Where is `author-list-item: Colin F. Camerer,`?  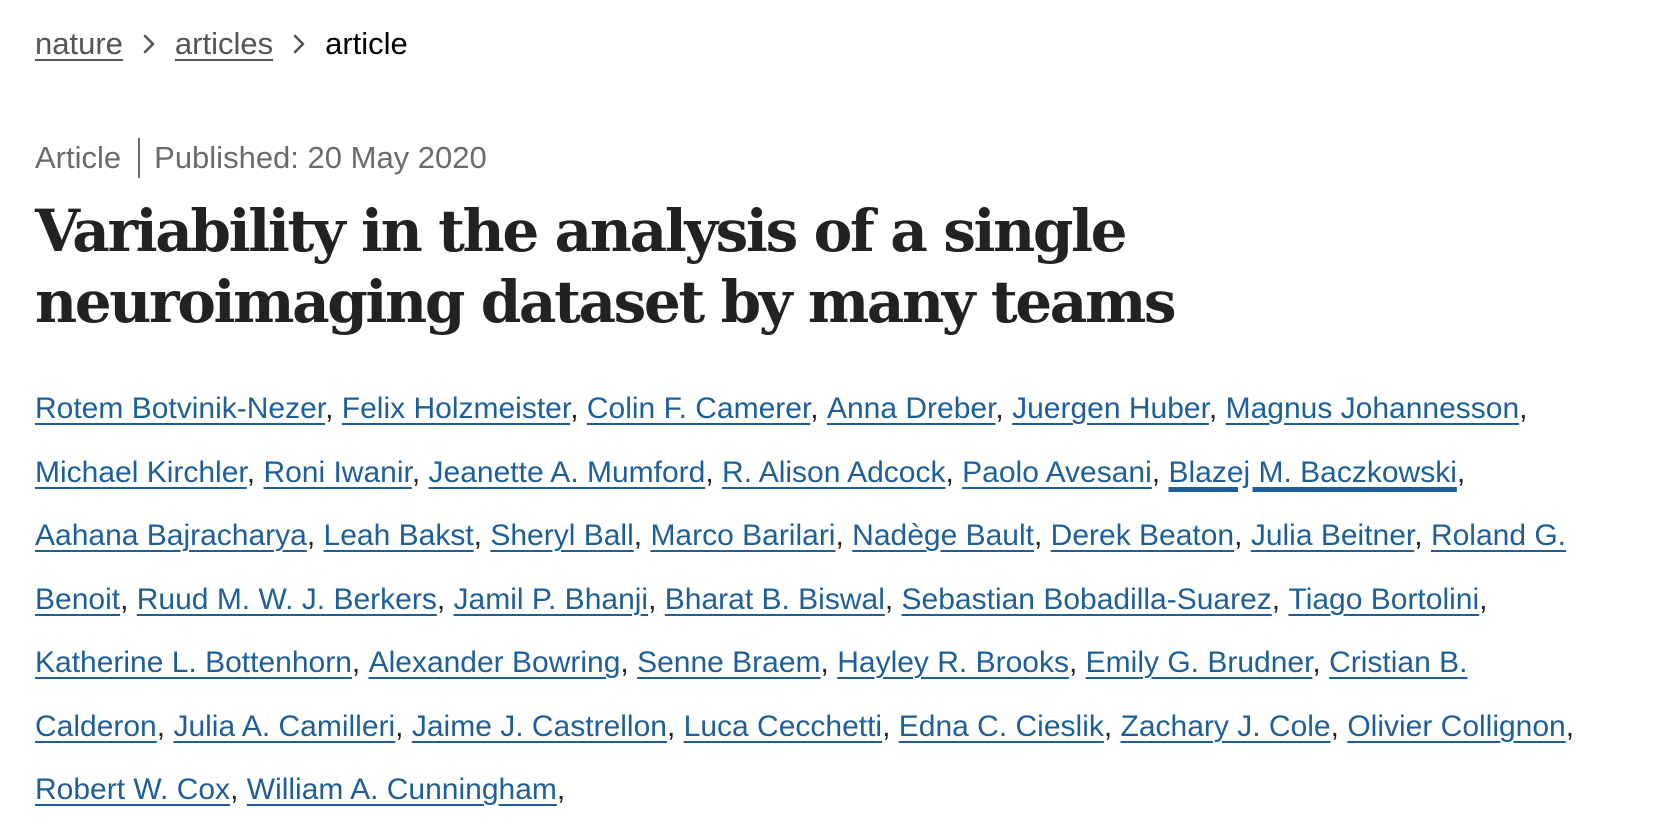 author-list-item: Colin F. Camerer, is located at coordinates (707, 408).